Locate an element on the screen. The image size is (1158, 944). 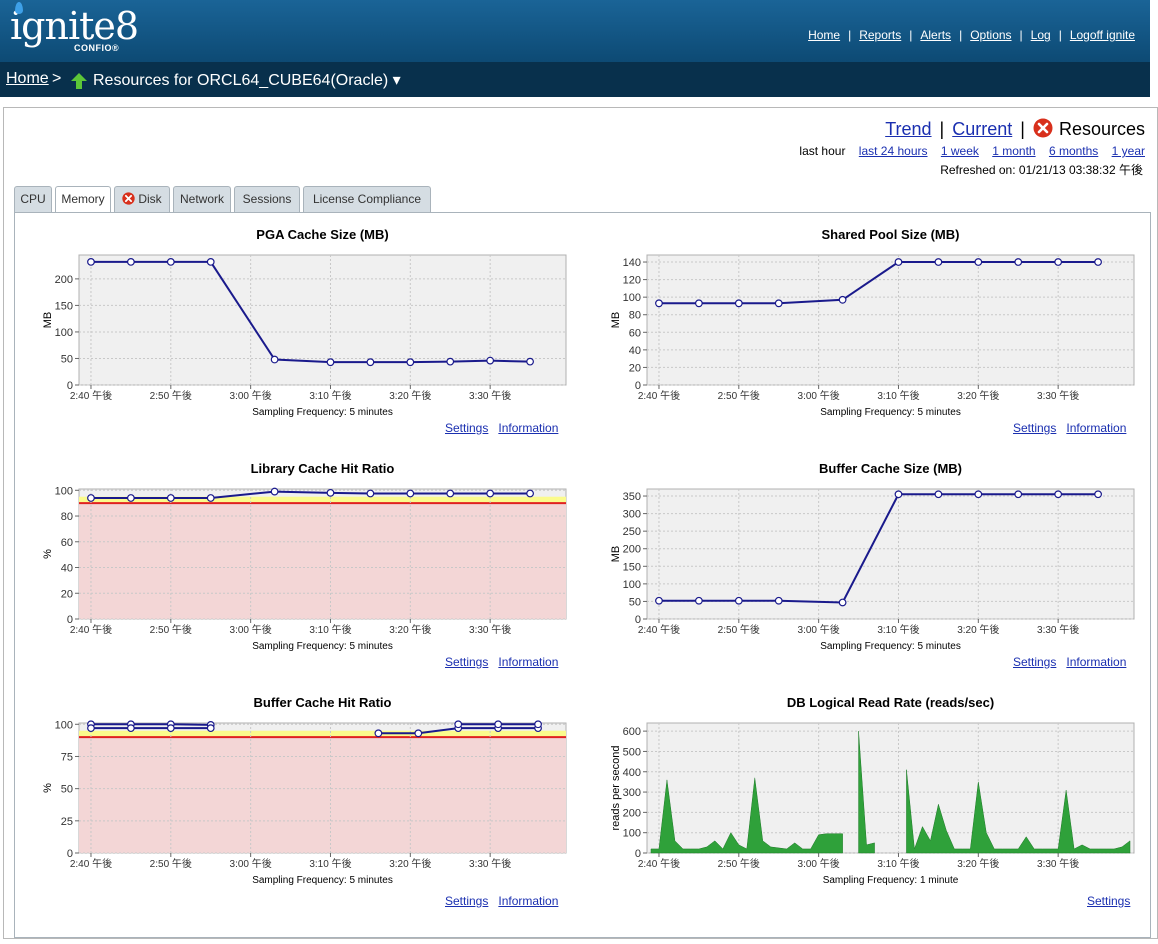
y-tick-label: 140 is located at coordinates (632, 263).